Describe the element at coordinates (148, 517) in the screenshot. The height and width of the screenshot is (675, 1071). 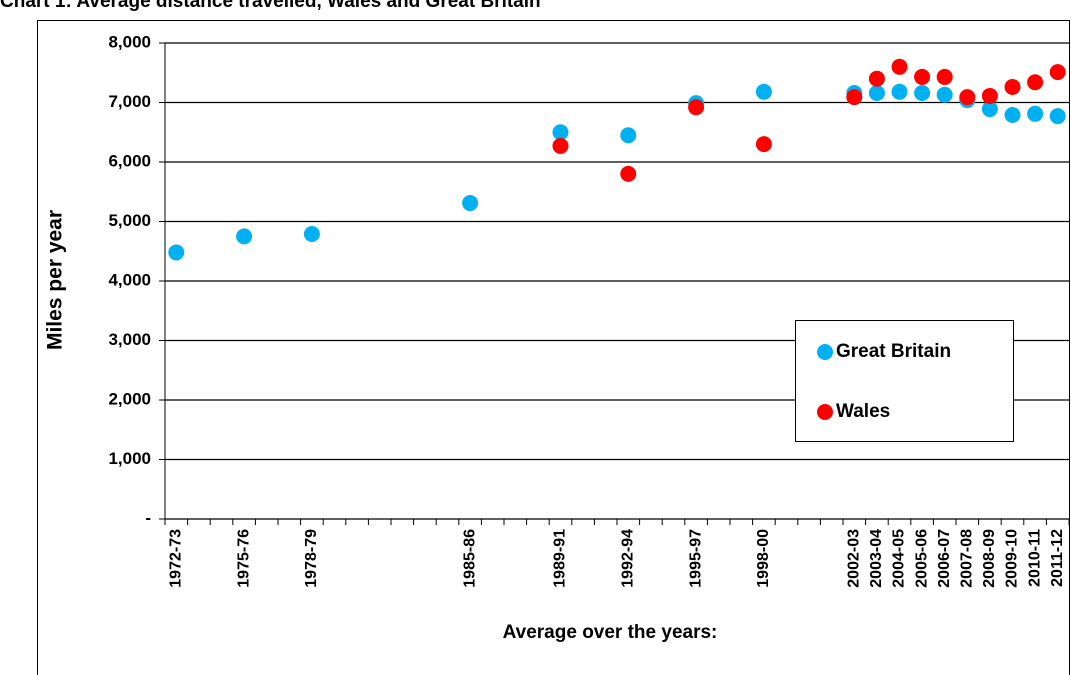
I see `y-tick-label: -` at that location.